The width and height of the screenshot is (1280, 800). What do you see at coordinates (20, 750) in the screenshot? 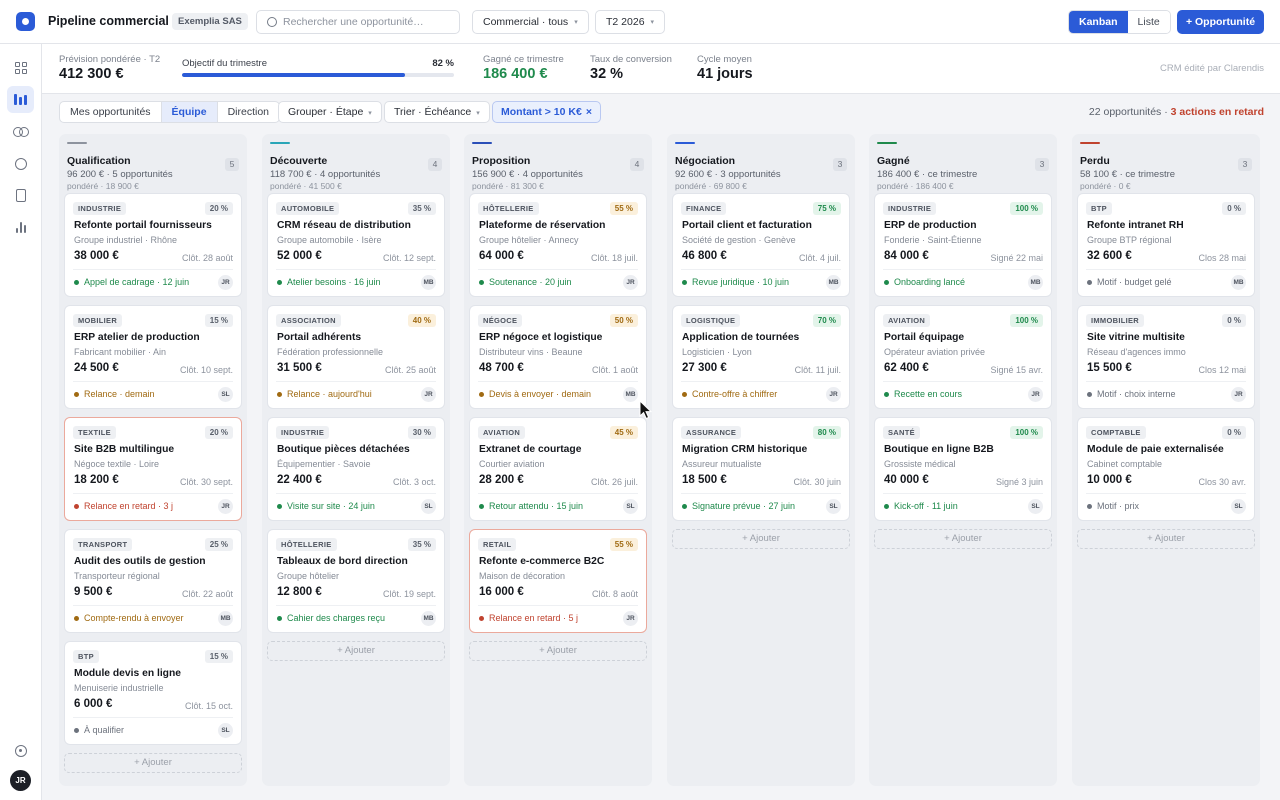
I see `nav-settings` at bounding box center [20, 750].